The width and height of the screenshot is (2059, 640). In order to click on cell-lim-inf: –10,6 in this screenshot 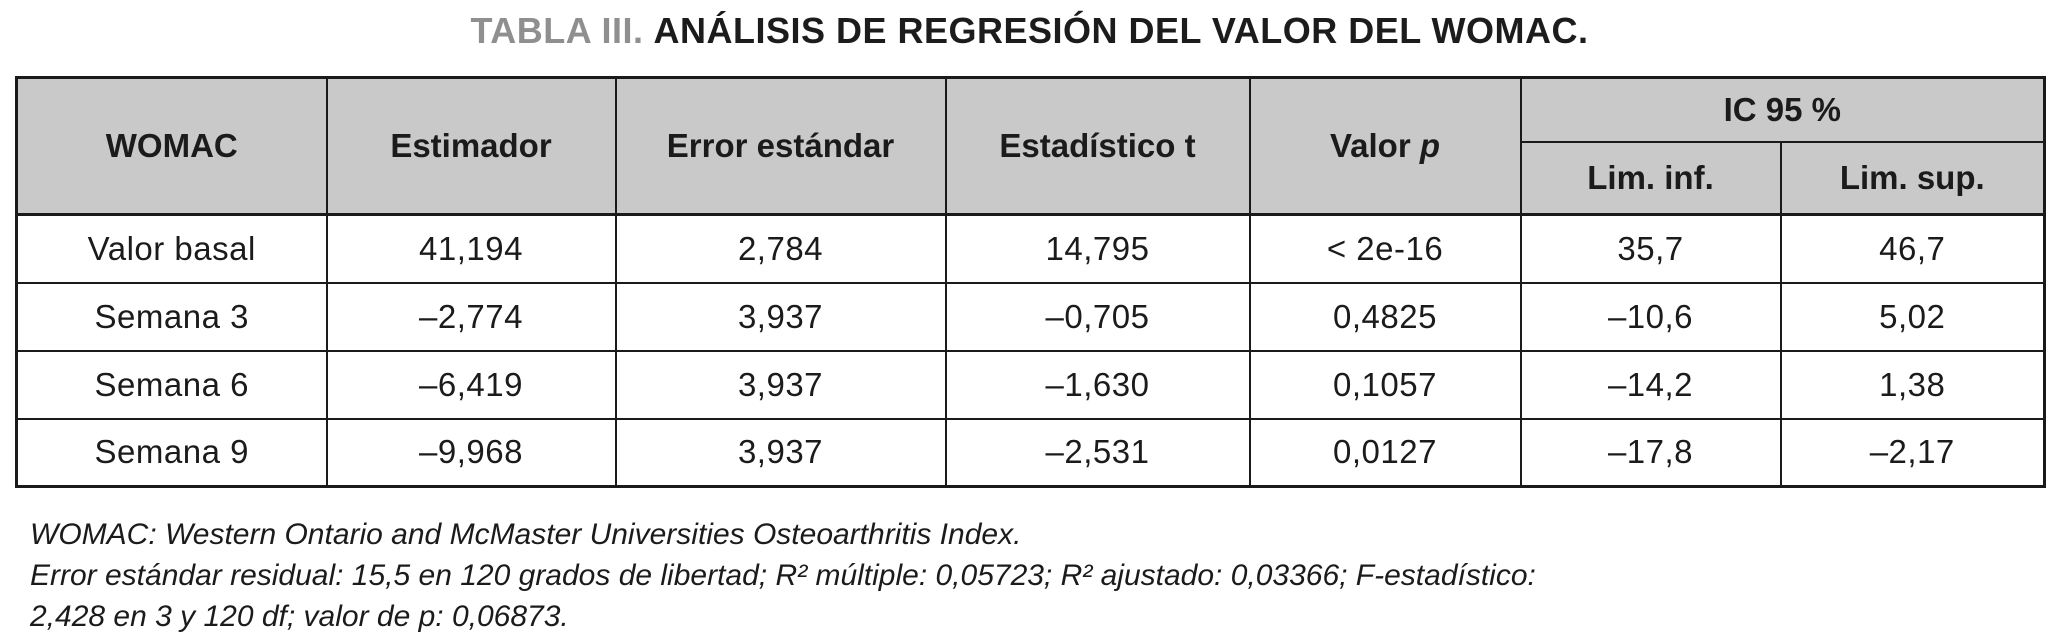, I will do `click(1650, 316)`.